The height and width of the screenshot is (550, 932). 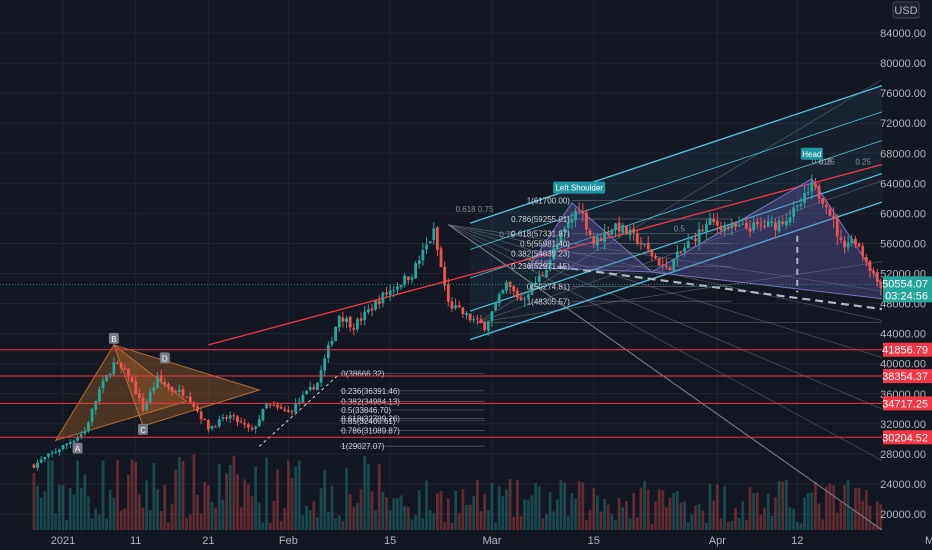 What do you see at coordinates (903, 124) in the screenshot?
I see `price-tick-label: 72000.00` at bounding box center [903, 124].